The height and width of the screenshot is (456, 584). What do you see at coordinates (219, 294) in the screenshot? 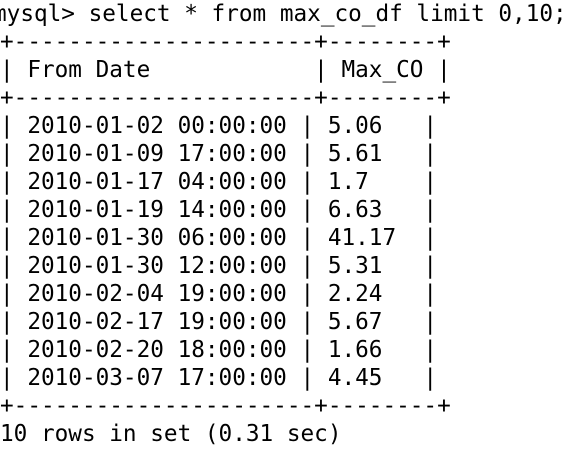
I see `table-row: | 2010-02-04 19:00:00 | 2.24 |` at bounding box center [219, 294].